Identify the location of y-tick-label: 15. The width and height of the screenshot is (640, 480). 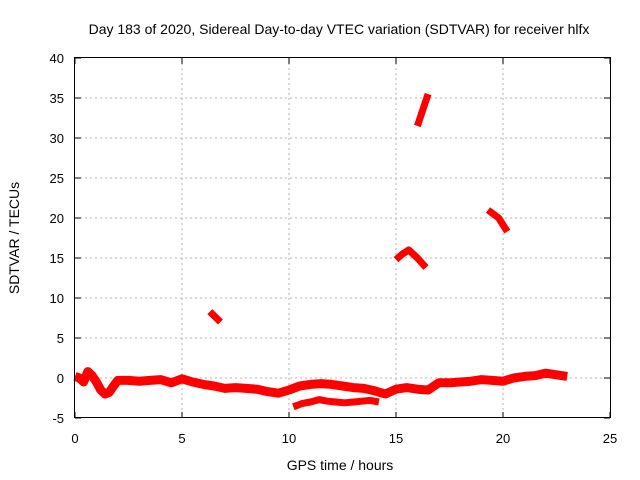
(57, 258).